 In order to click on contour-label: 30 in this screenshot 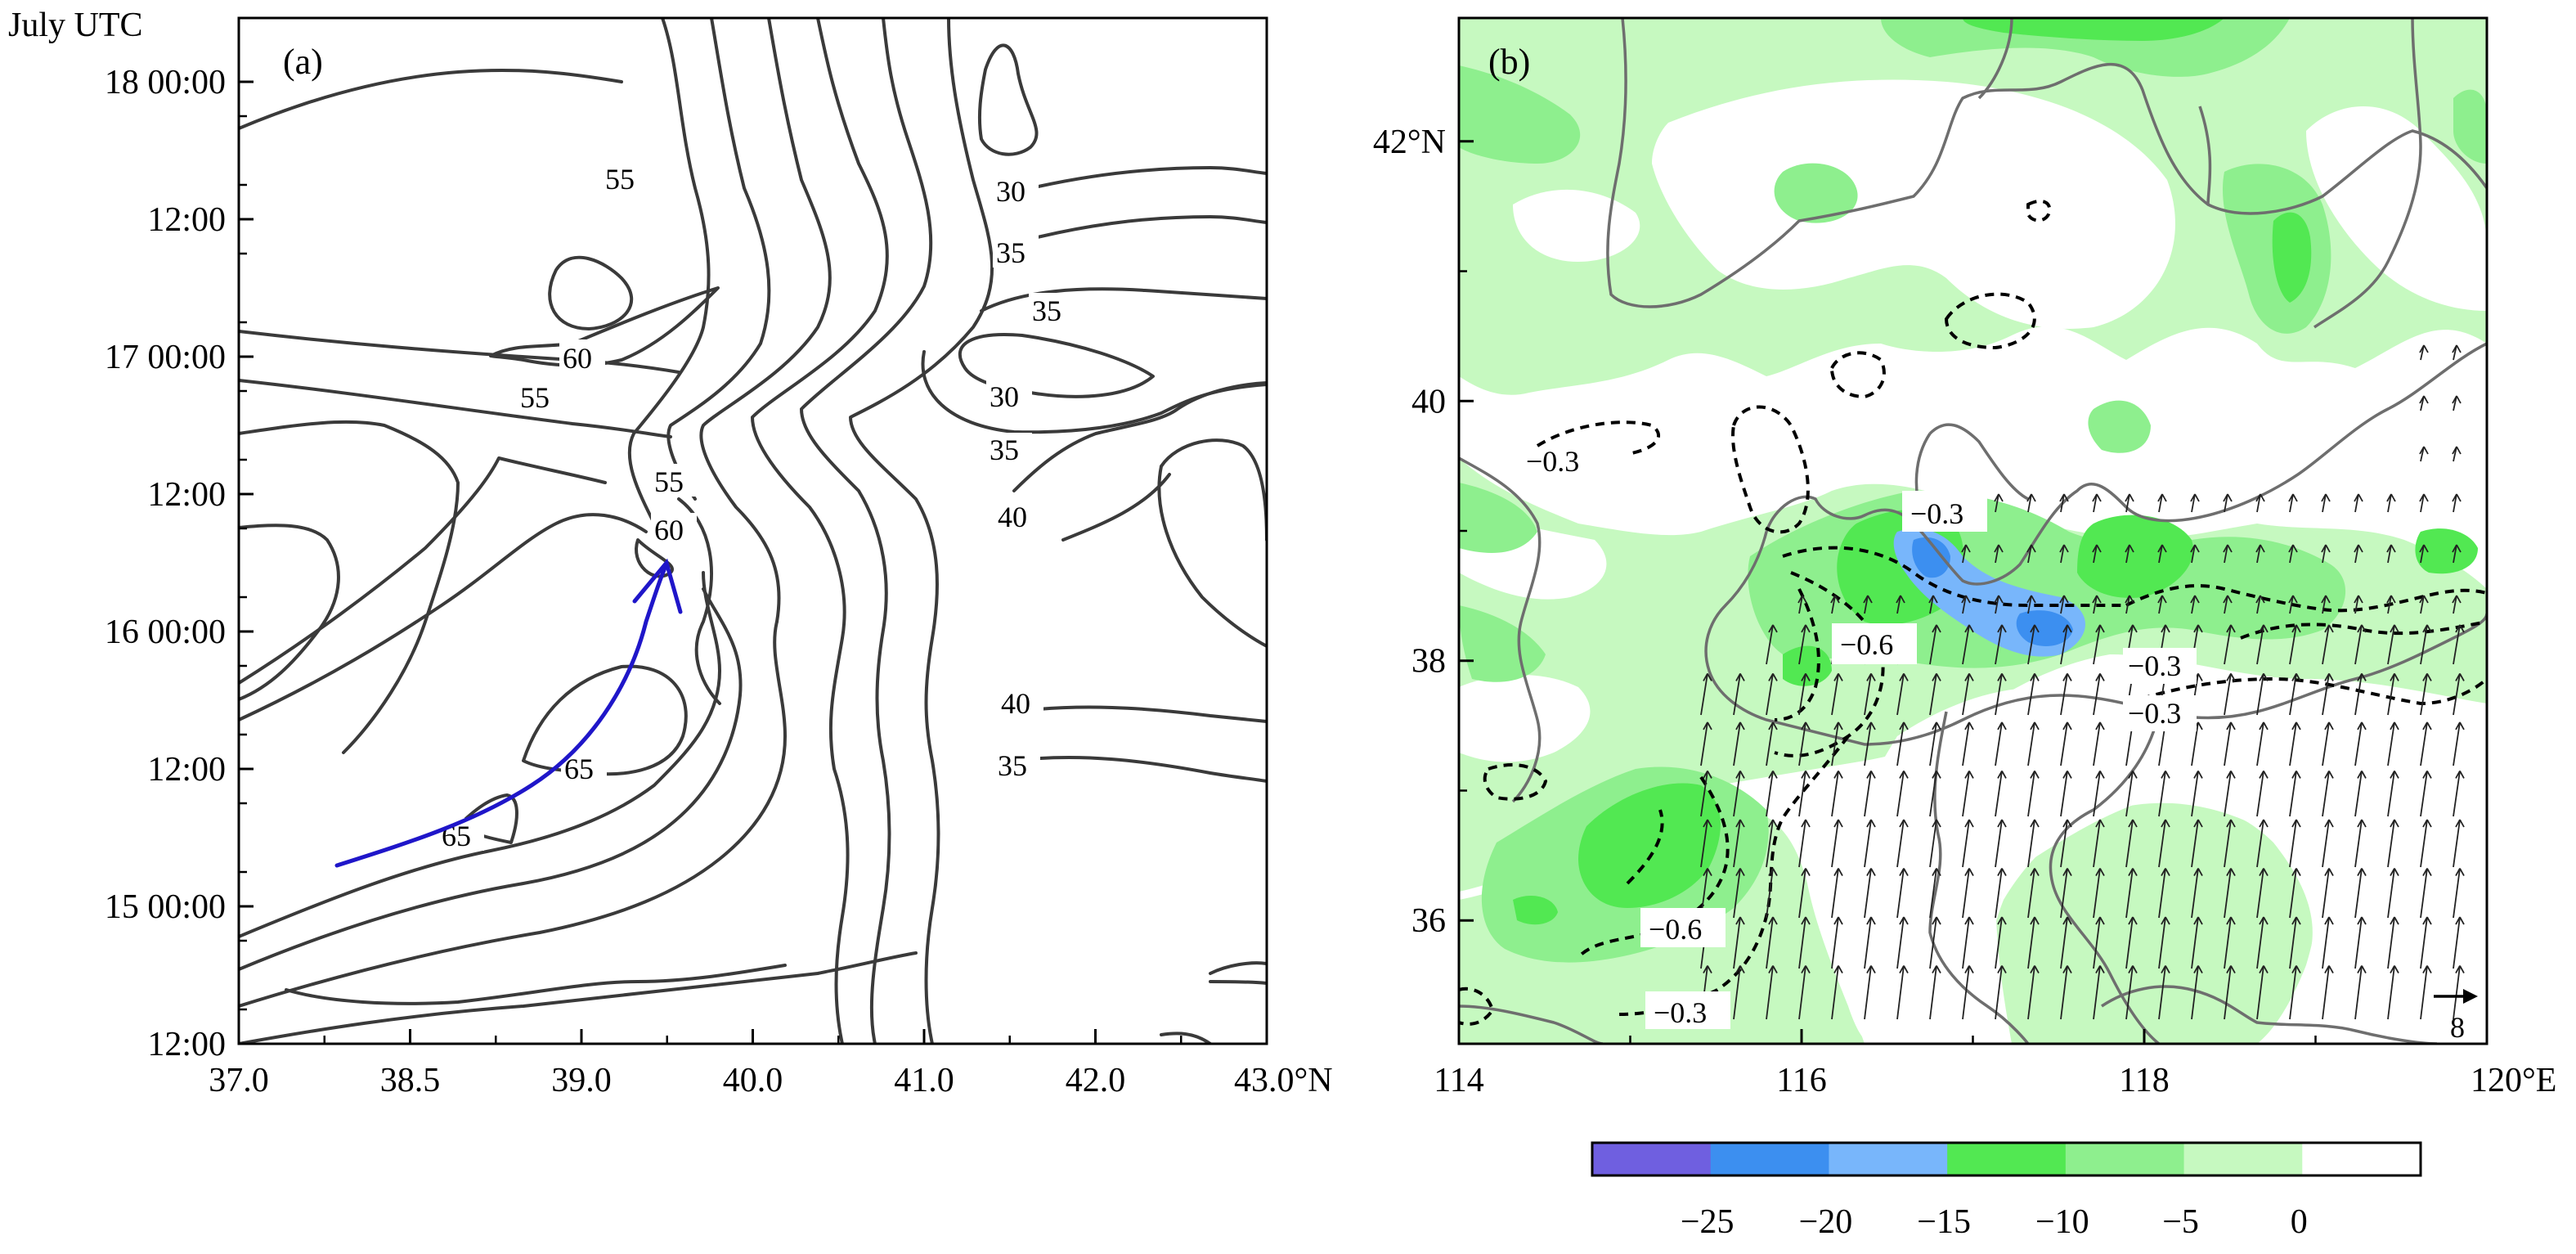, I will do `click(1004, 396)`.